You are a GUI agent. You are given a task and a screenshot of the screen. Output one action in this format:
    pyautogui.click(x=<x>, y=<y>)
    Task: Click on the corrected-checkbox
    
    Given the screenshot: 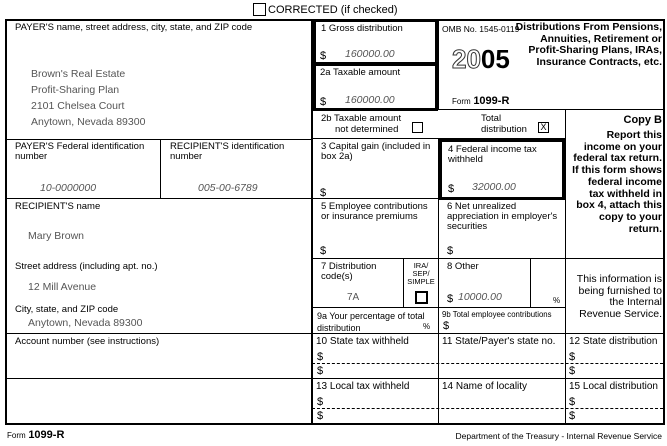 What is the action you would take?
    pyautogui.click(x=259, y=9)
    